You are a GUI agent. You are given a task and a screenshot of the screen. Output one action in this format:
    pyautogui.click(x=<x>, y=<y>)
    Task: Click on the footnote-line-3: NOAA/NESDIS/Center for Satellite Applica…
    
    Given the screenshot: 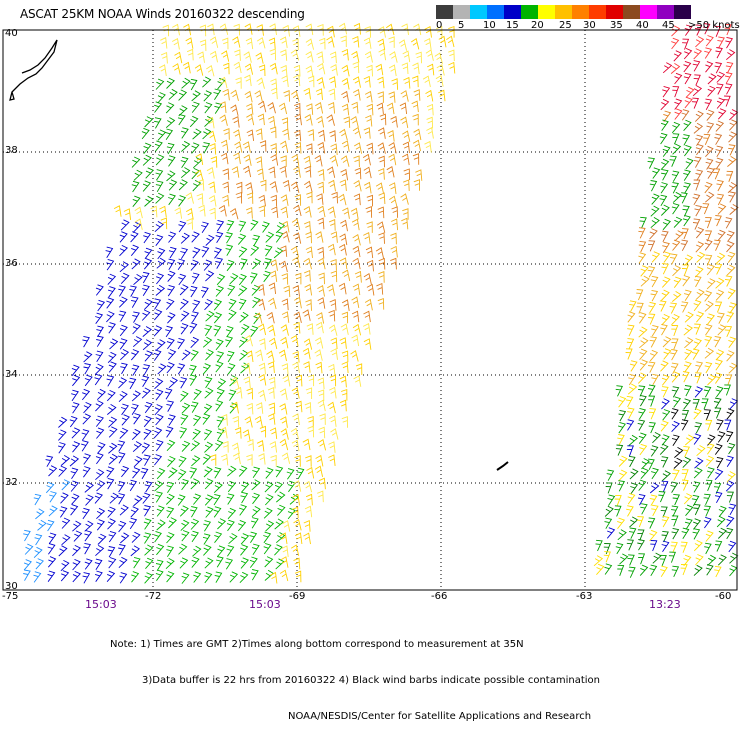 What is the action you would take?
    pyautogui.click(x=440, y=716)
    